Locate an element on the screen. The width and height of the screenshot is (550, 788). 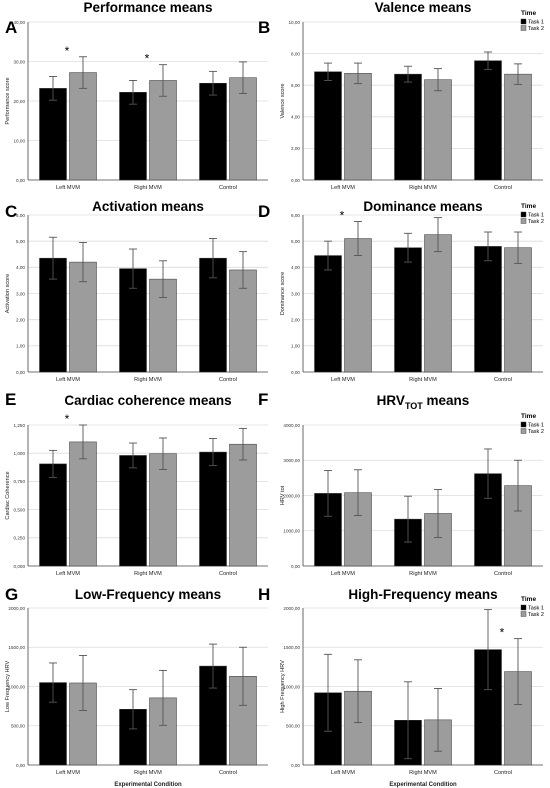
y-tick-label: 1,00 is located at coordinates (295, 346).